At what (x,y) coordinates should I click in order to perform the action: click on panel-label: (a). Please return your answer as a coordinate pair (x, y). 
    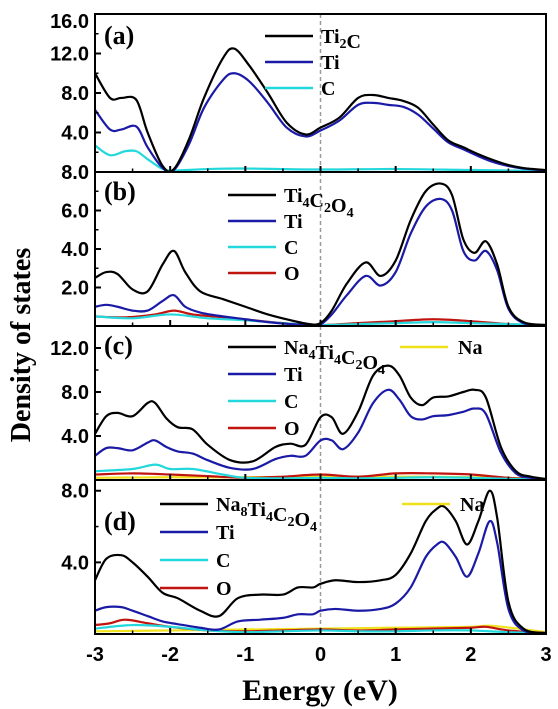
    Looking at the image, I should click on (119, 35).